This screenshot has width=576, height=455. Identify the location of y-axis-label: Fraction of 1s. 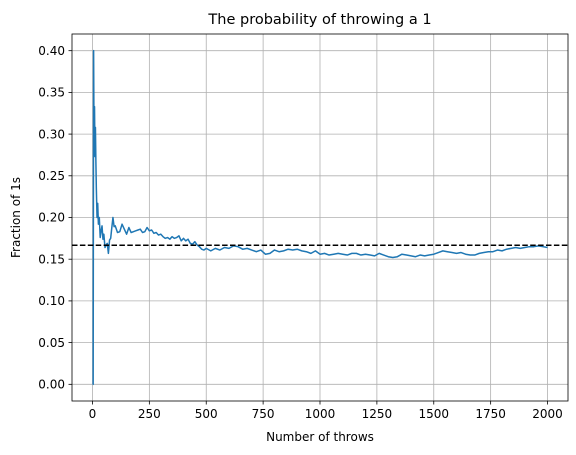
(16, 217).